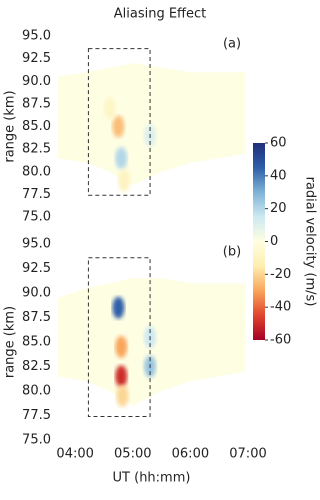 This screenshot has width=320, height=500. Describe the element at coordinates (280, 274) in the screenshot. I see `colorbar-tick-label: -20` at that location.